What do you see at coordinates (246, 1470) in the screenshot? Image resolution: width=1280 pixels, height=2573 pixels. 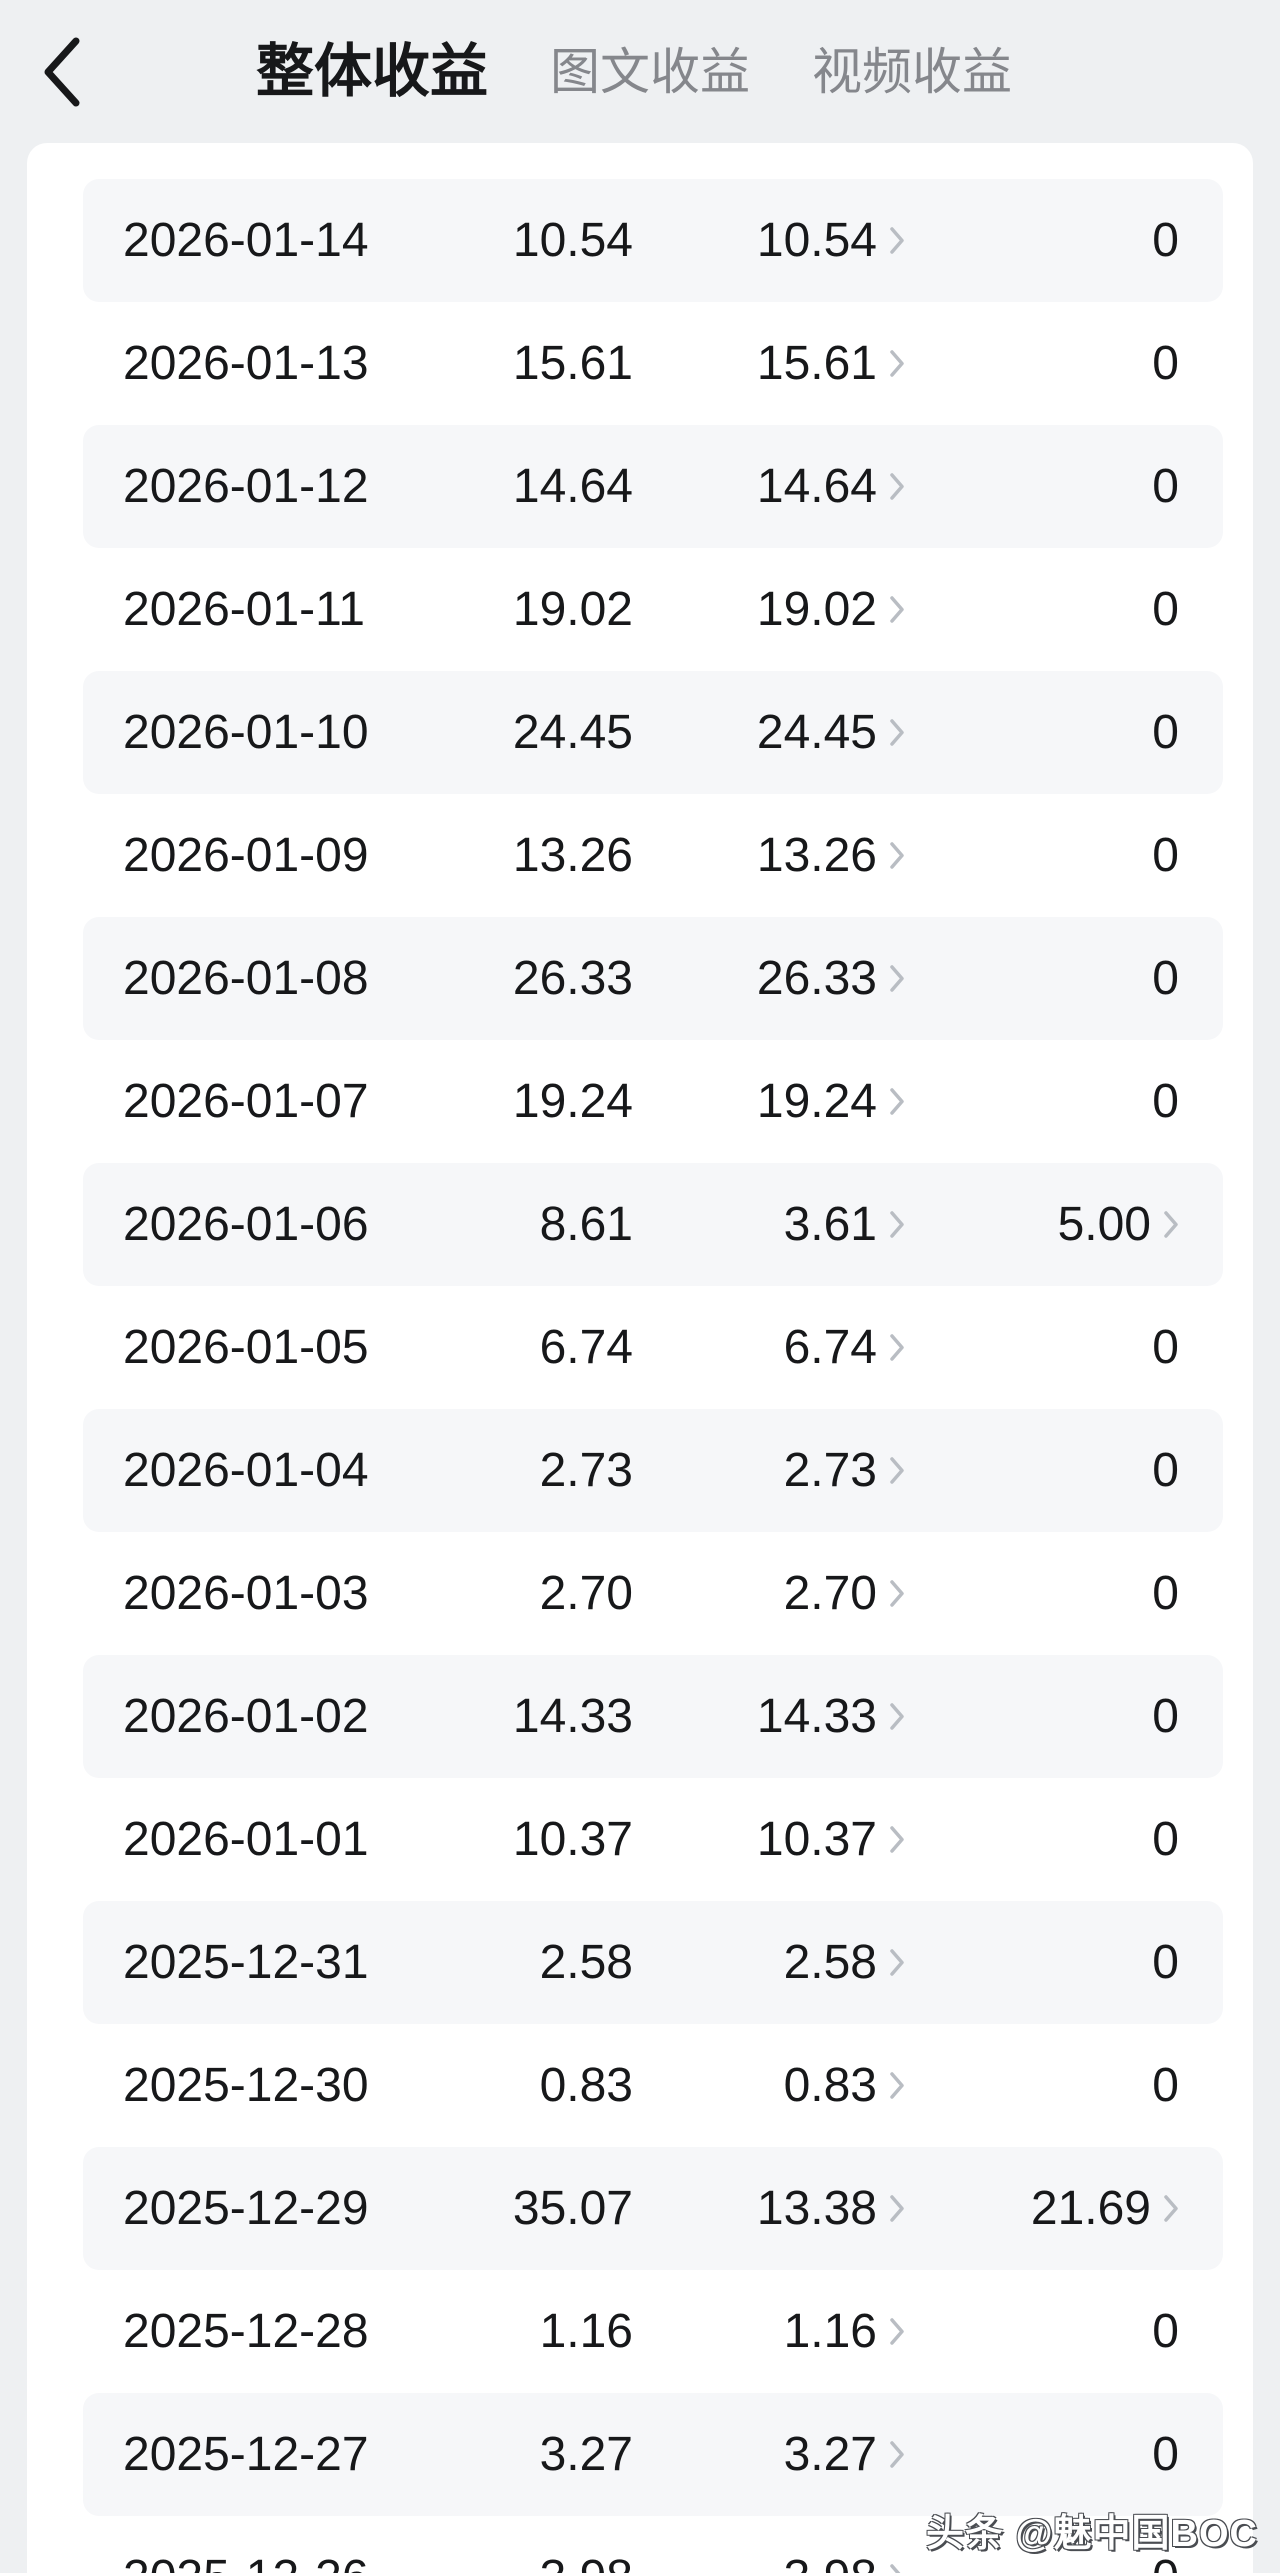 I see `row-date: 2026-01-04` at bounding box center [246, 1470].